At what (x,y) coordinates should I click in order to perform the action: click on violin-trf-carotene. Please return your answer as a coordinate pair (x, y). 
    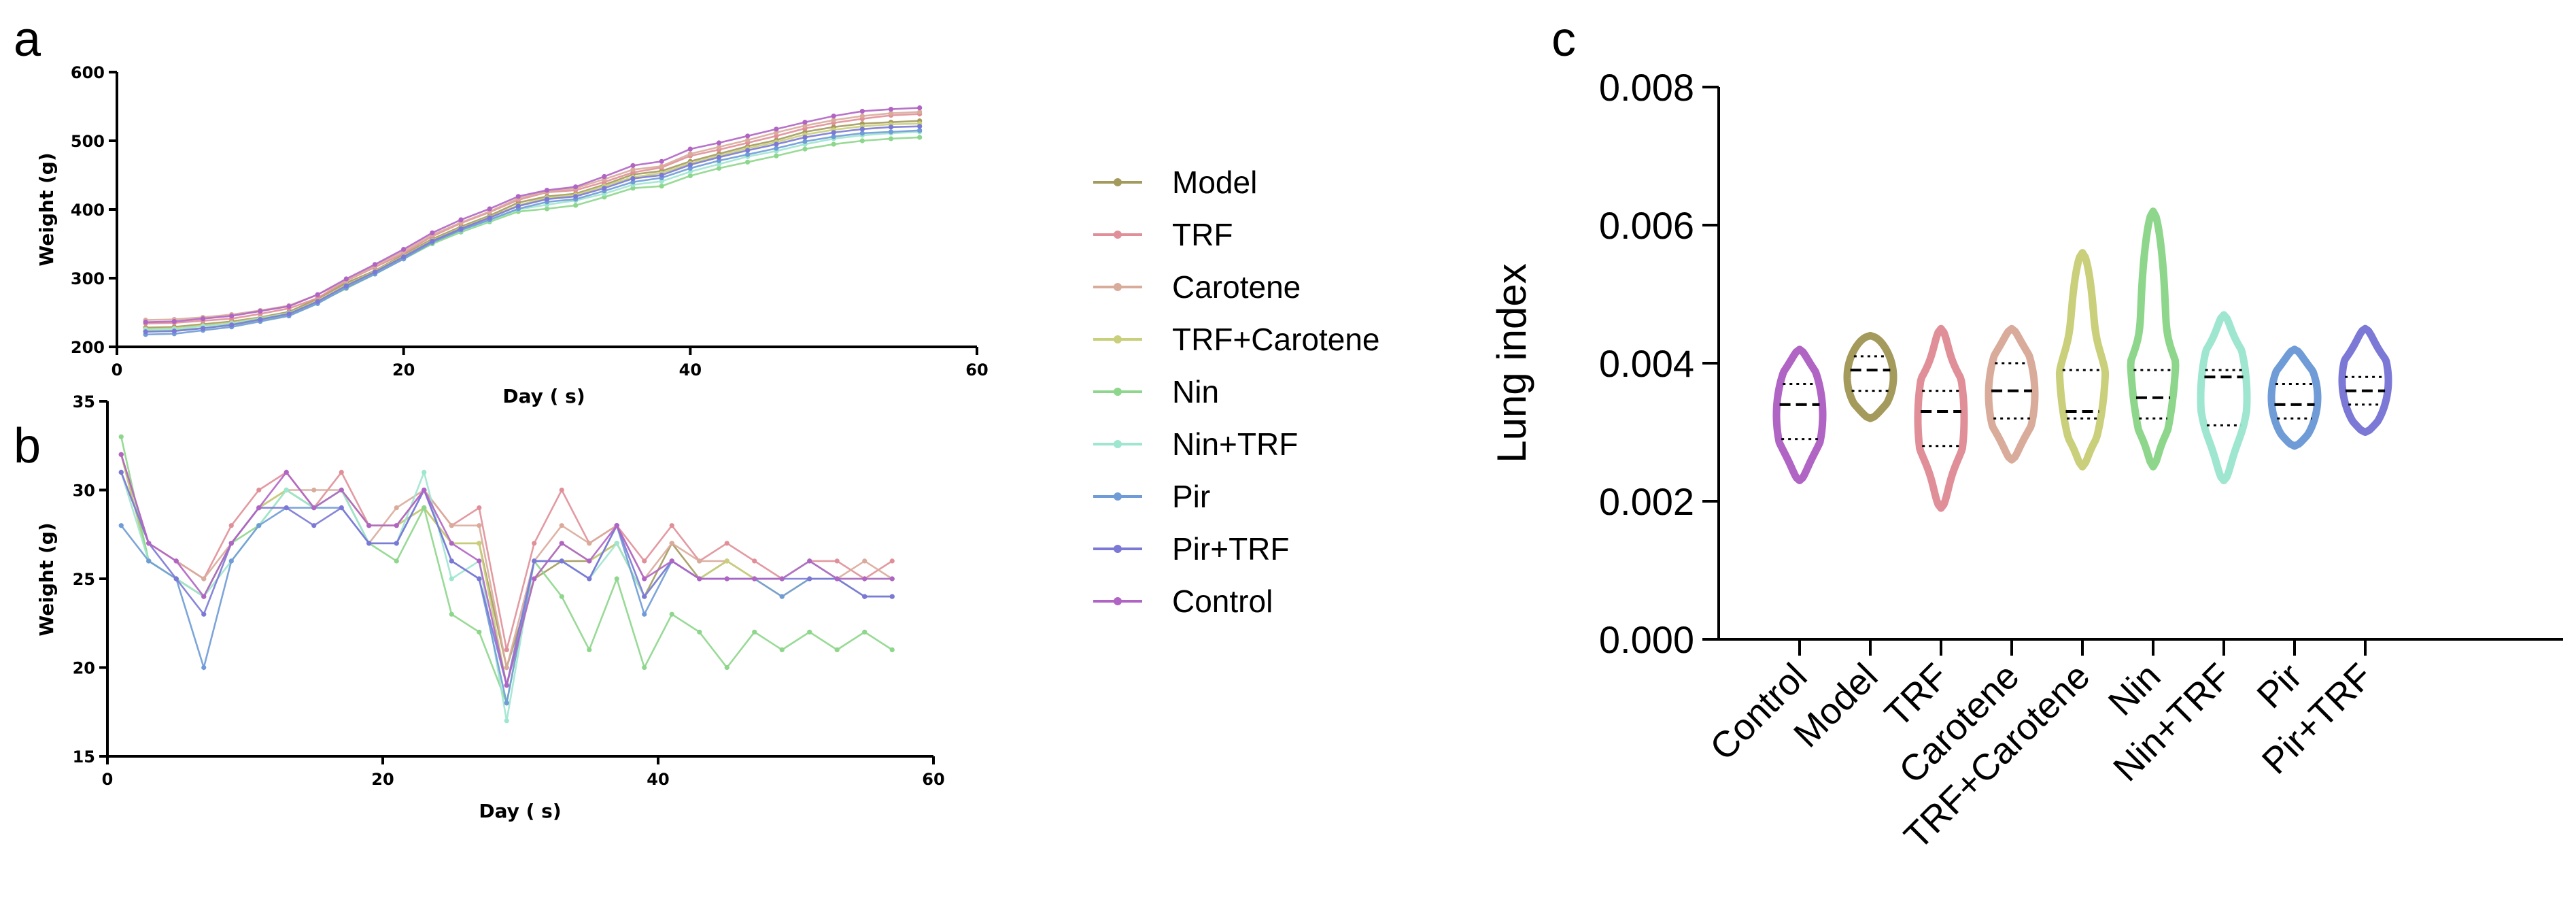
    Looking at the image, I should click on (2082, 360).